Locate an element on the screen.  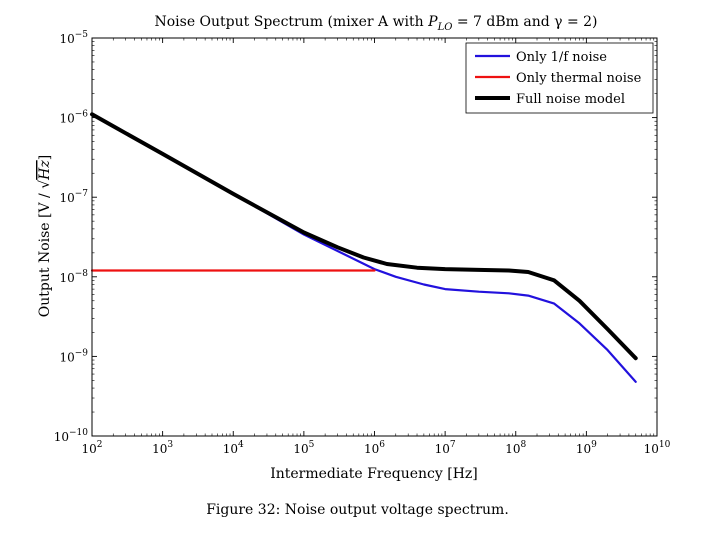
legend-label: Only thermal noise is located at coordinates (579, 78).